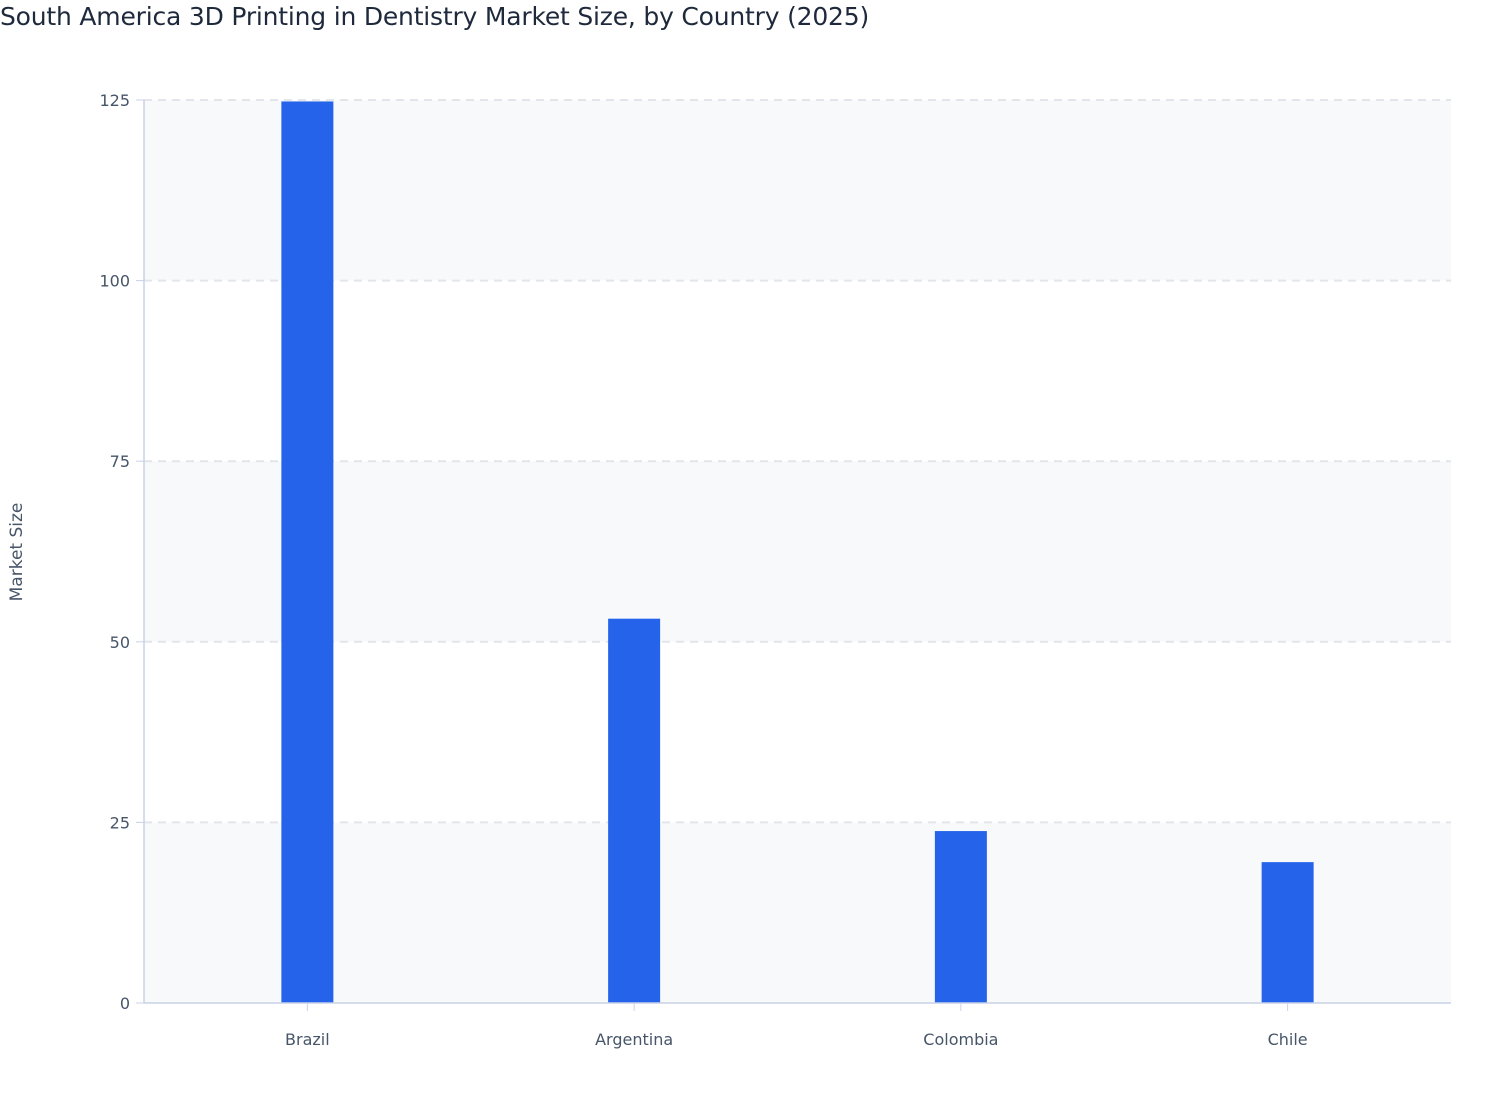  I want to click on x-tick-label: Chile, so click(1288, 1039).